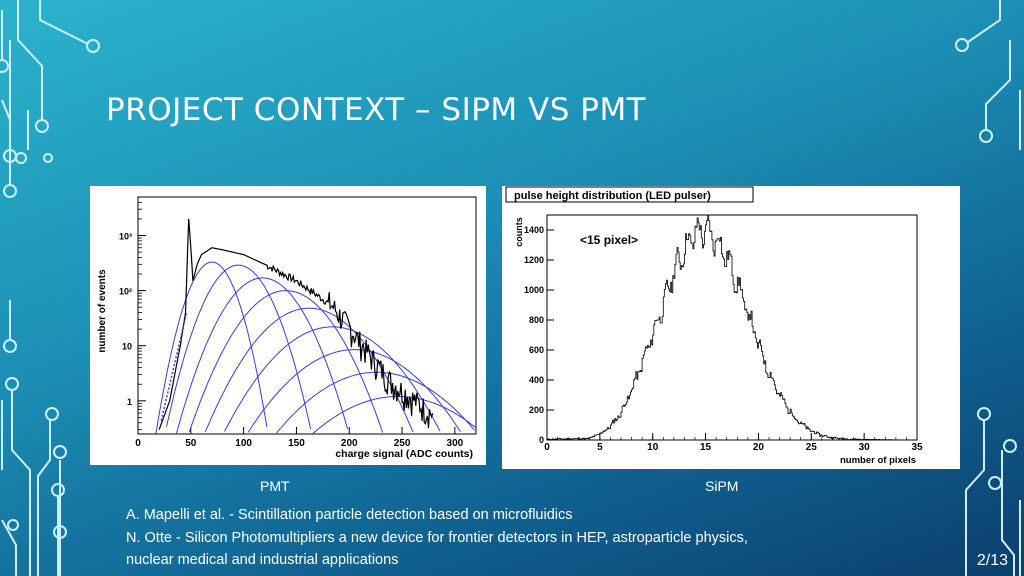 The image size is (1024, 576). Describe the element at coordinates (519, 232) in the screenshot. I see `sipm-y-axis-label: counts` at that location.